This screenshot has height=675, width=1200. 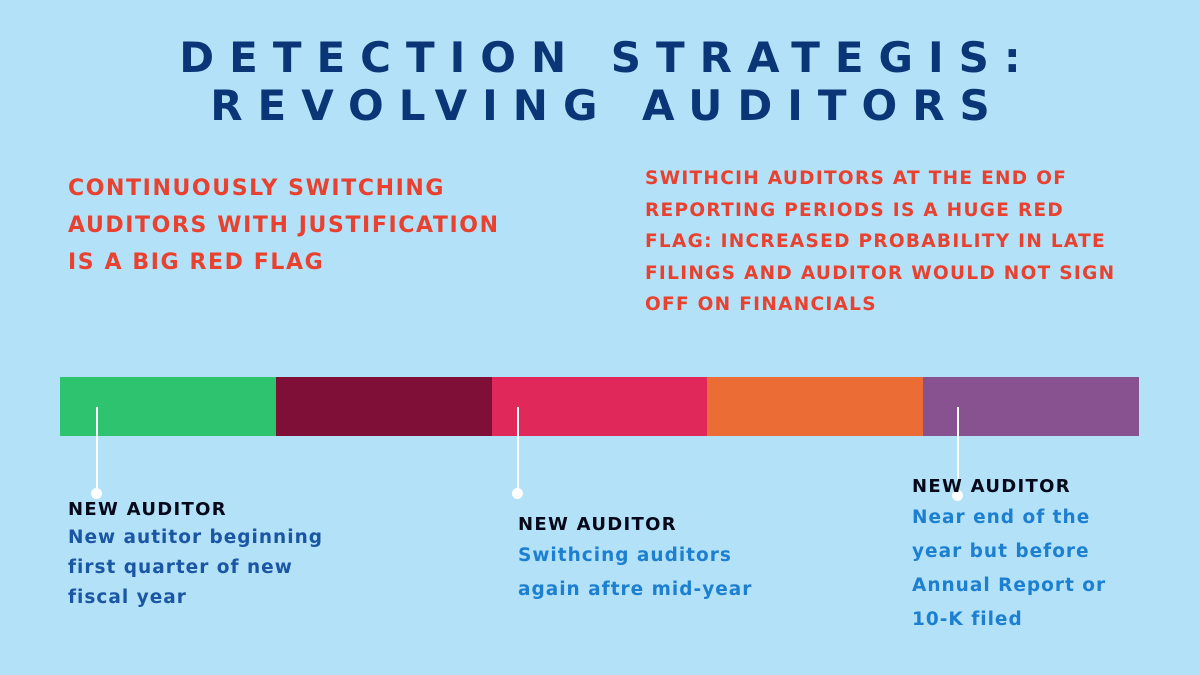 What do you see at coordinates (195, 537) in the screenshot?
I see `note-line: New autitor beginning` at bounding box center [195, 537].